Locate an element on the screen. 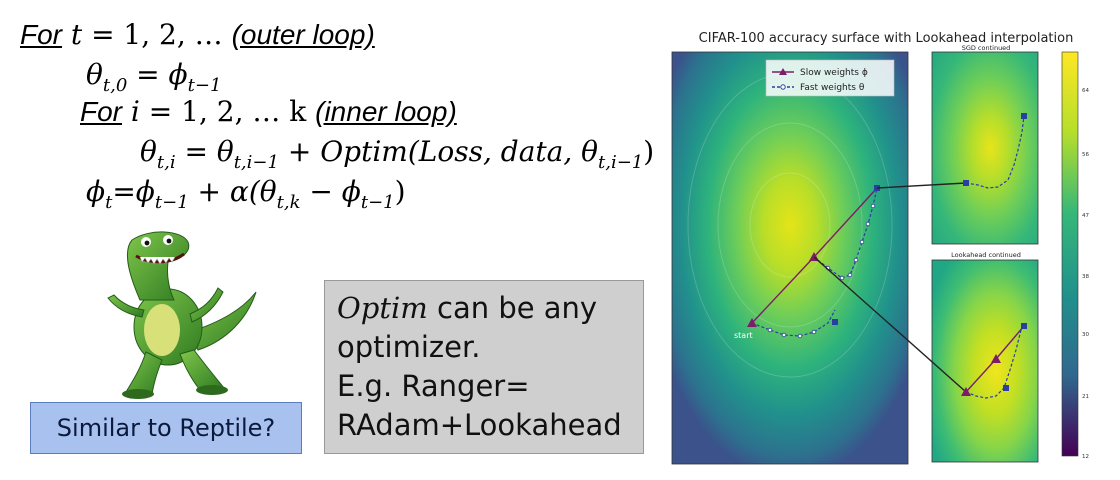  phi-close: ) is located at coordinates (400, 191).